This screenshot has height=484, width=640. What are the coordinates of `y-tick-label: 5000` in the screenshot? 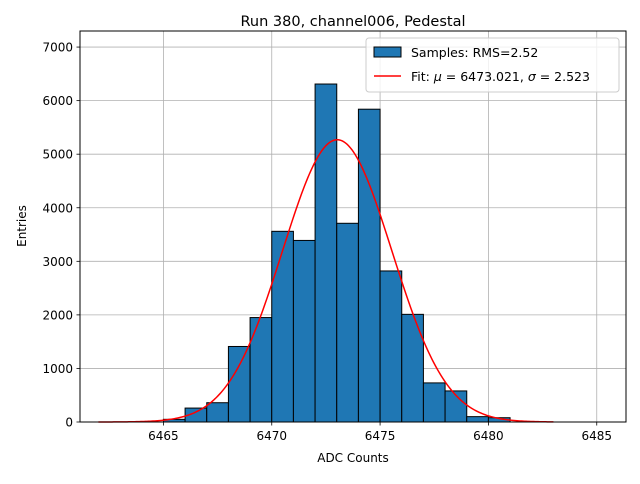 It's located at (57, 155).